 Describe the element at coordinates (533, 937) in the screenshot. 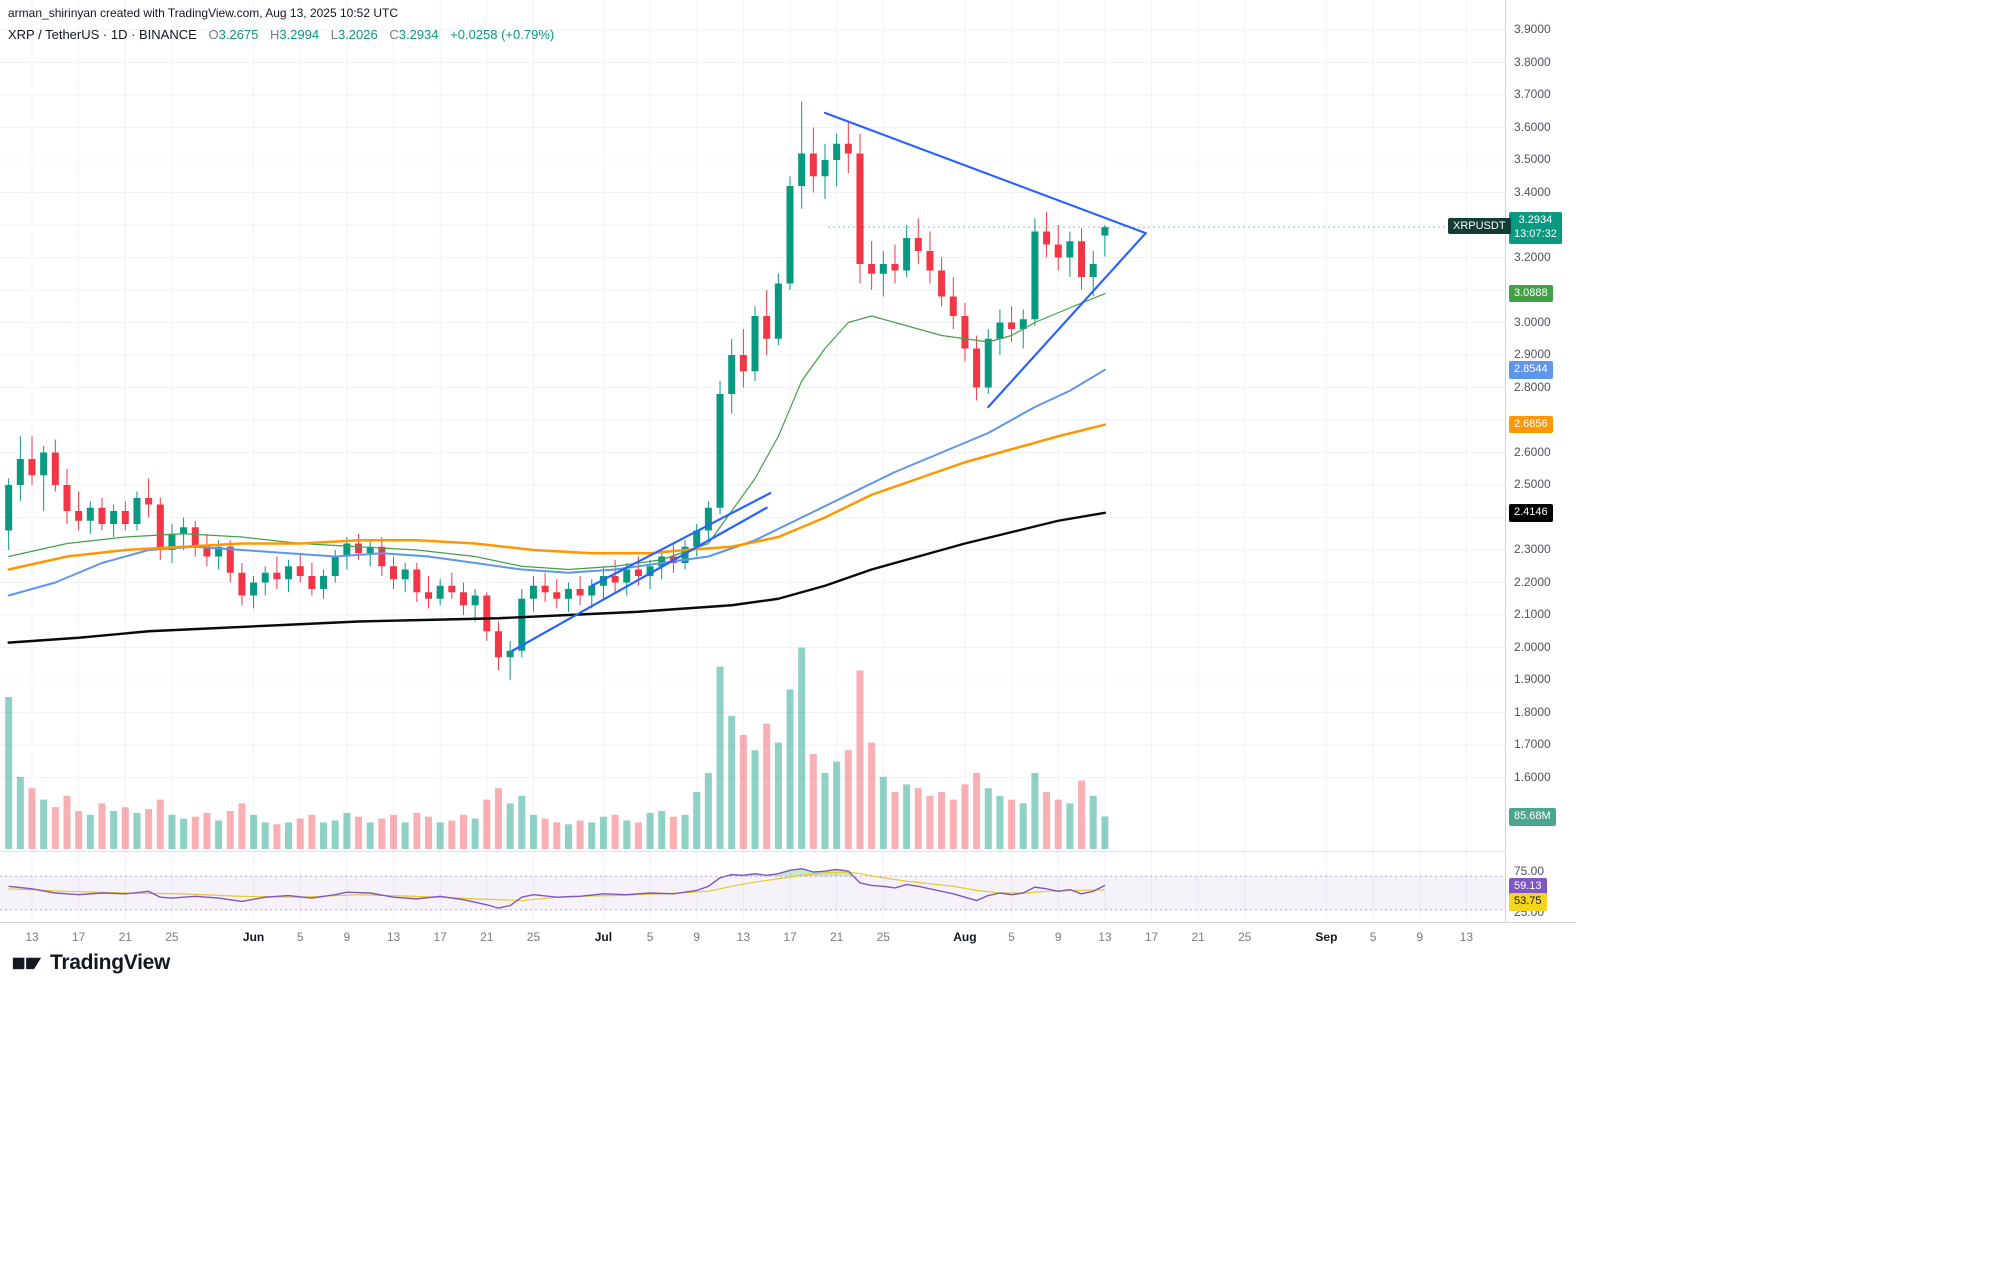

I see `time-axis-label: 25` at that location.